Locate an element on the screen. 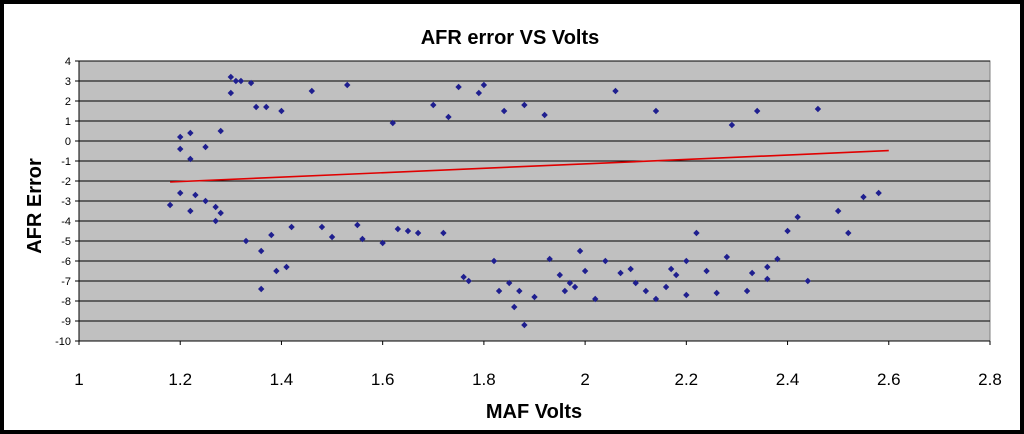  x-tick-label: 2.6 is located at coordinates (889, 379).